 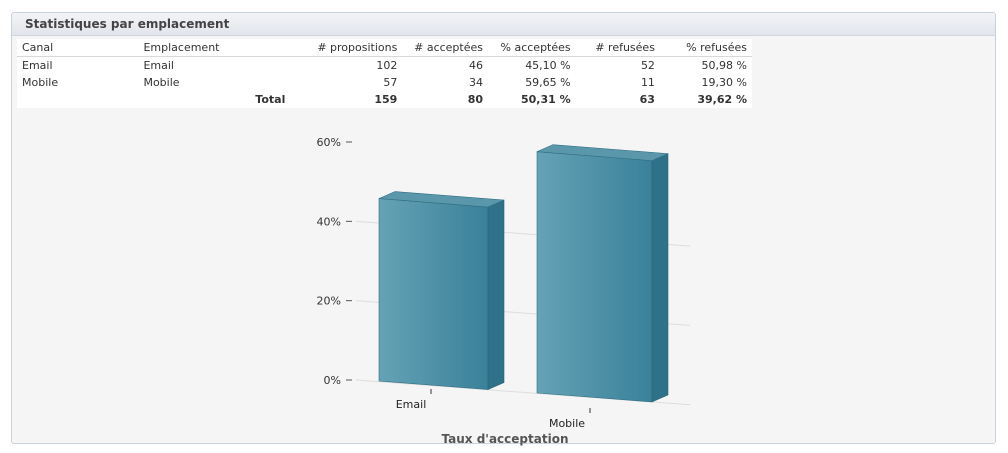 I want to click on cell-pct-refusees: 50,98 %, so click(x=724, y=65).